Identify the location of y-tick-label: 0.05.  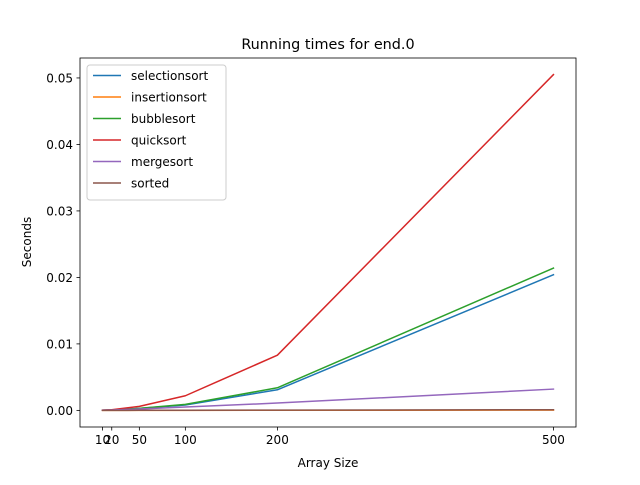
(59, 78).